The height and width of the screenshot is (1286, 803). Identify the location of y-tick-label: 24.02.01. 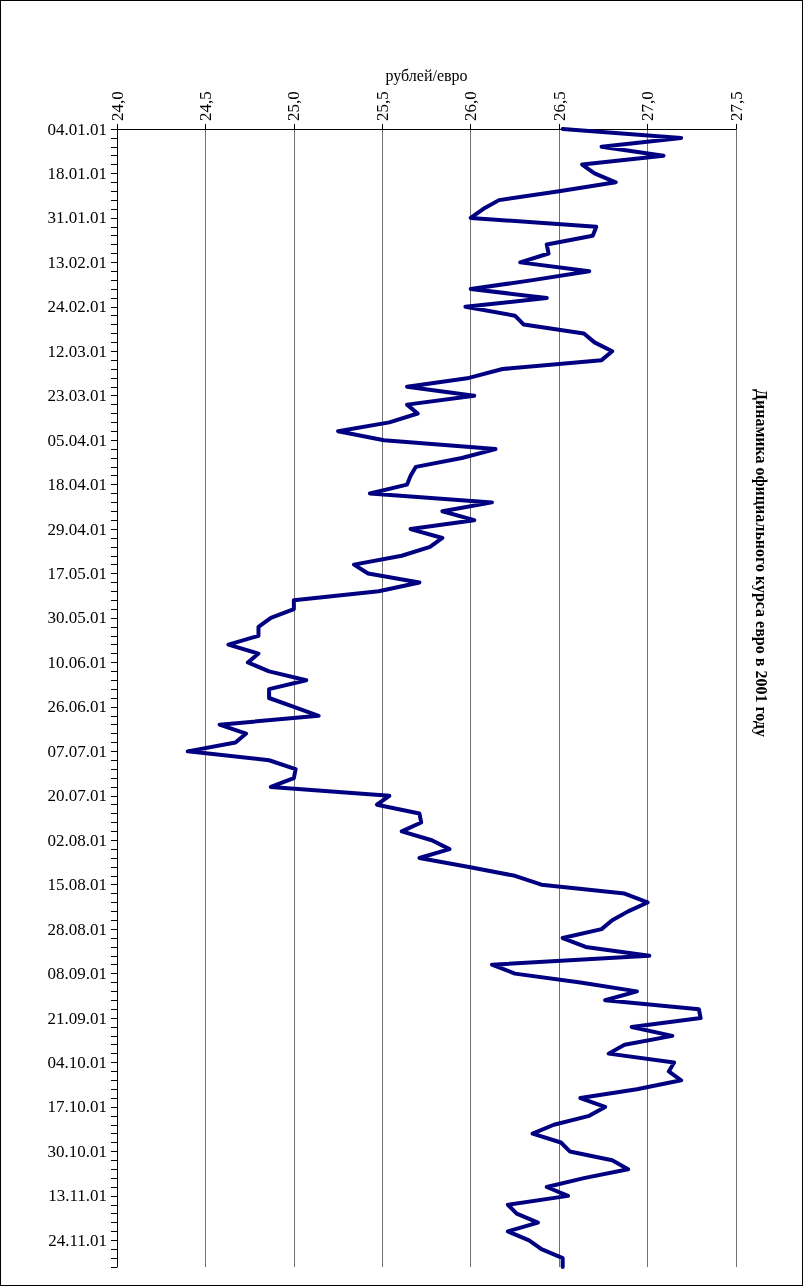
(77, 307).